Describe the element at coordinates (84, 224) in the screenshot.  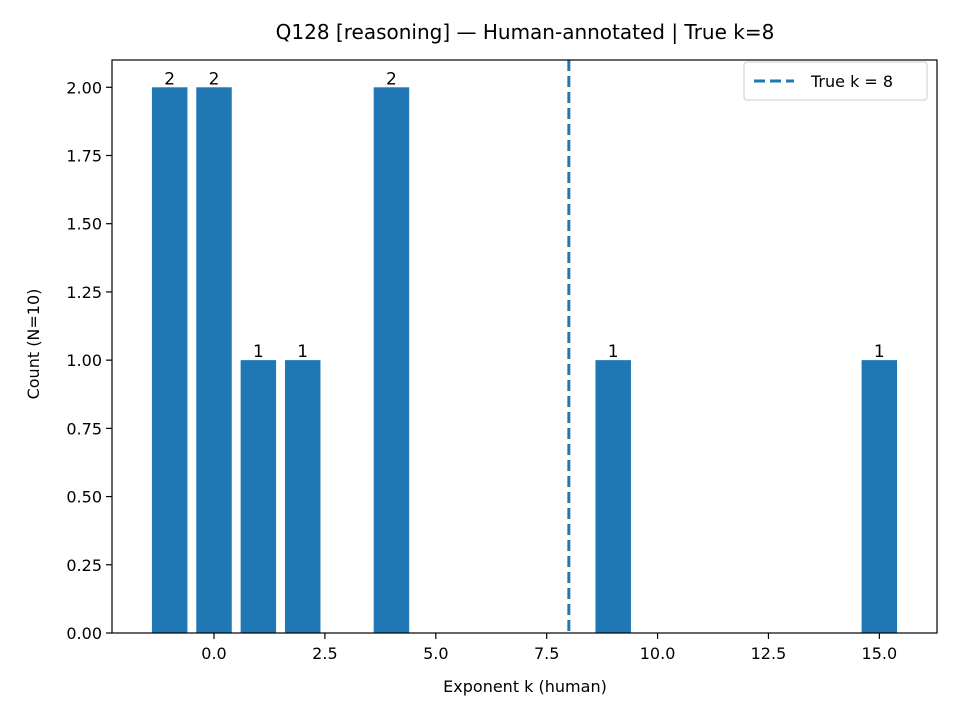
I see `y-tick-label: 1.50` at that location.